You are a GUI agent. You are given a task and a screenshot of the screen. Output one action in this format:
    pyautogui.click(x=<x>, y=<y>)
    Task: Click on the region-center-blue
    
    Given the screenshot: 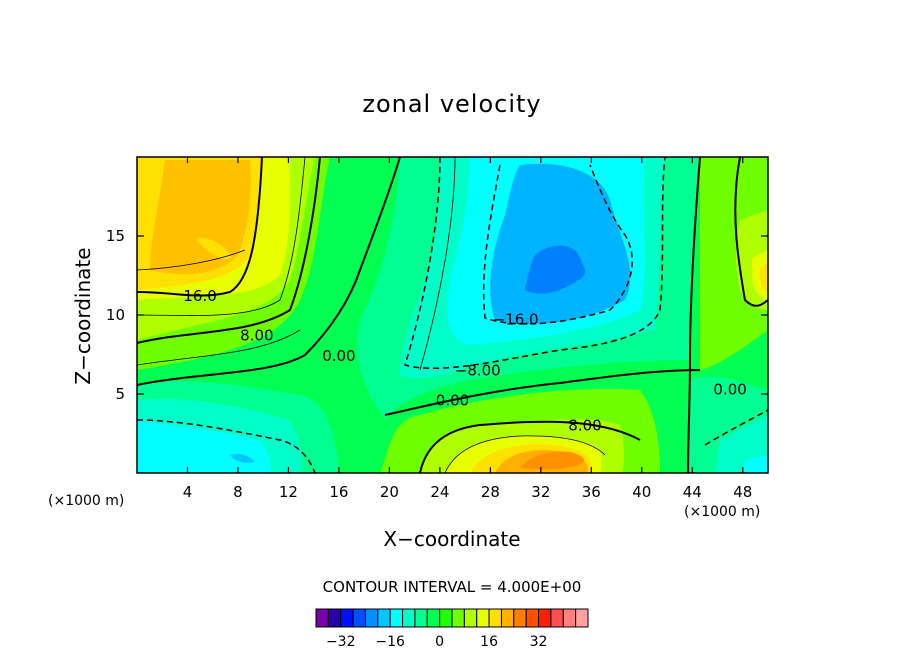 What is the action you would take?
    pyautogui.click(x=555, y=269)
    